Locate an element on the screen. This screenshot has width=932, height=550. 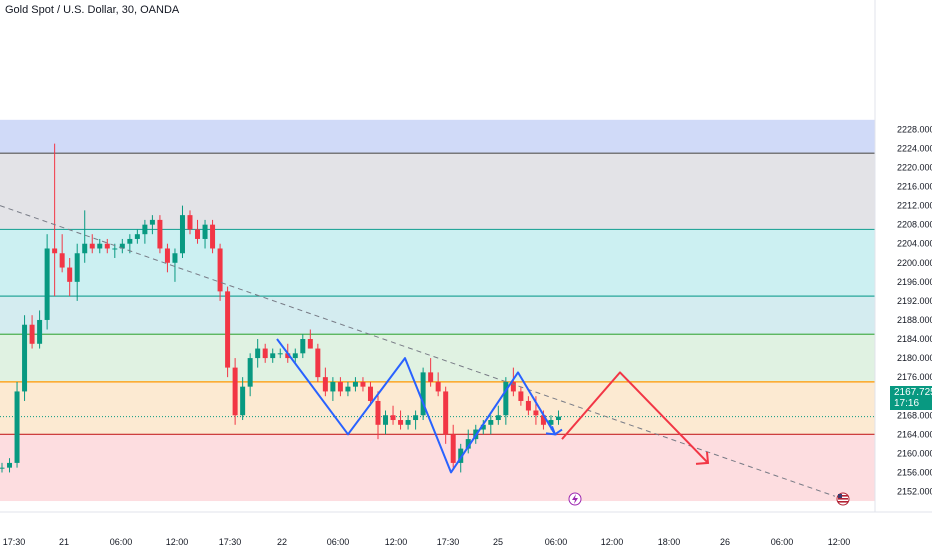
price-tick-label: 2204.000 is located at coordinates (914, 244).